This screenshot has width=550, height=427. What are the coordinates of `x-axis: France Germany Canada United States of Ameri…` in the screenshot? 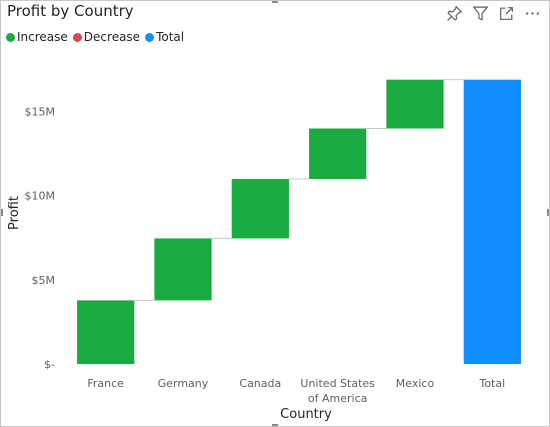 It's located at (296, 391).